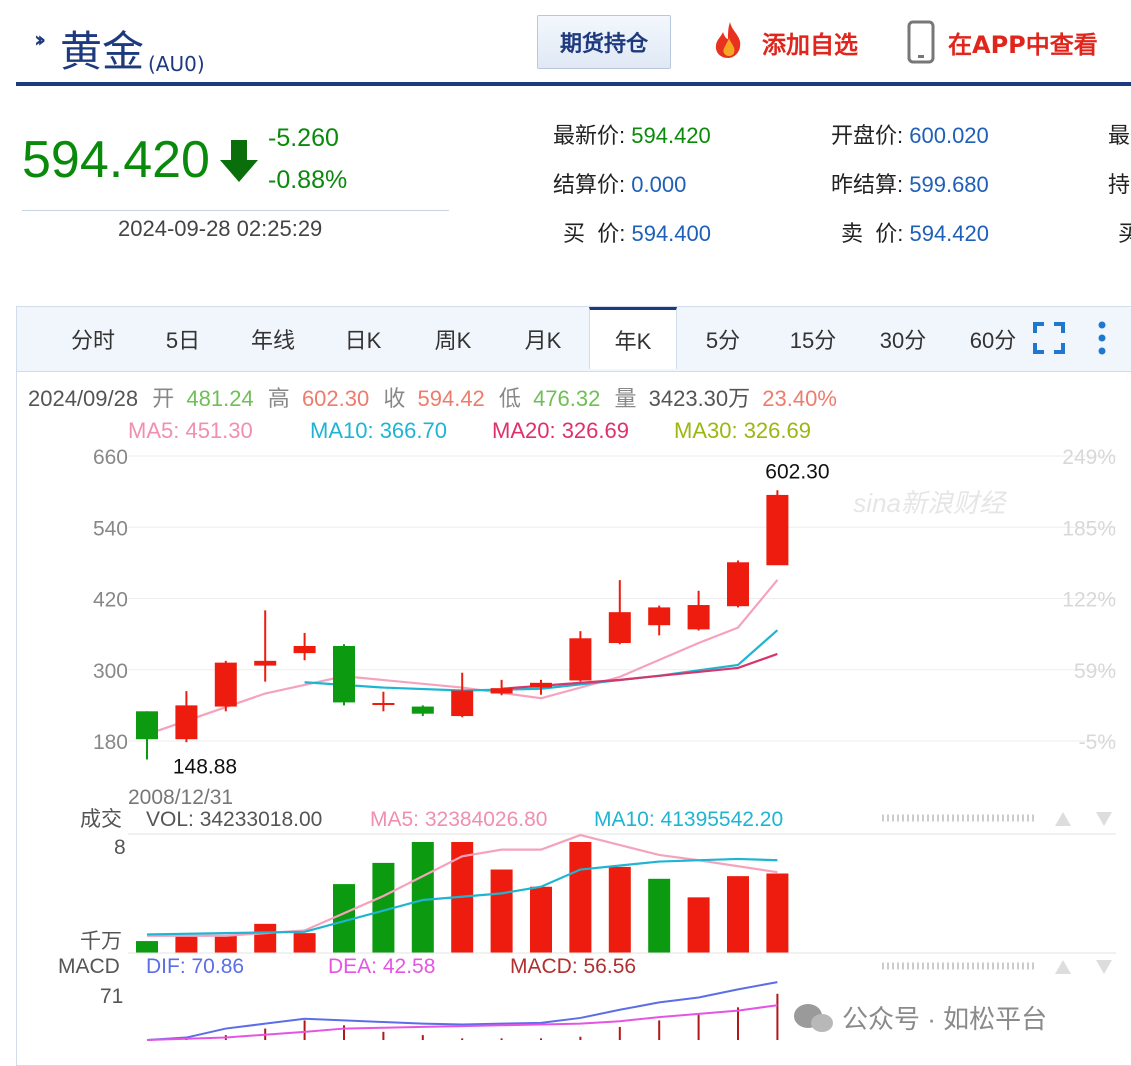 This screenshot has height=1066, width=1131. I want to click on quote-divider, so click(235, 210).